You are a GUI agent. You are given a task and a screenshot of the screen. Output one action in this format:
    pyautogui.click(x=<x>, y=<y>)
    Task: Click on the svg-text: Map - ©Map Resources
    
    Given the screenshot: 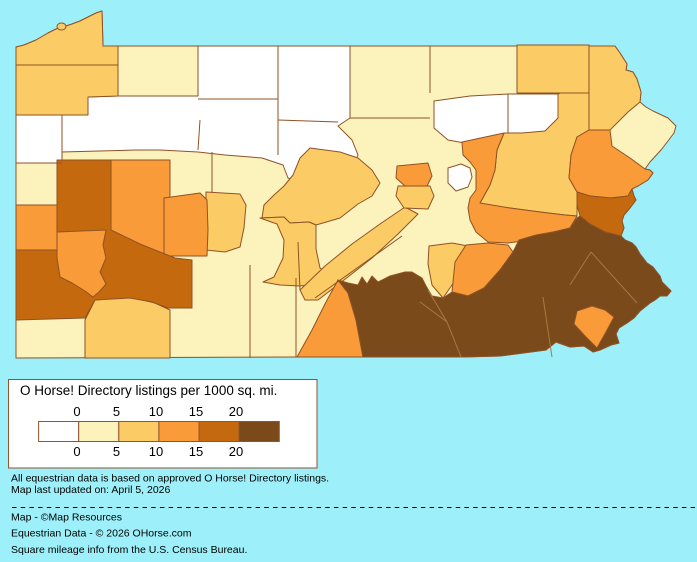 What is the action you would take?
    pyautogui.click(x=66, y=518)
    